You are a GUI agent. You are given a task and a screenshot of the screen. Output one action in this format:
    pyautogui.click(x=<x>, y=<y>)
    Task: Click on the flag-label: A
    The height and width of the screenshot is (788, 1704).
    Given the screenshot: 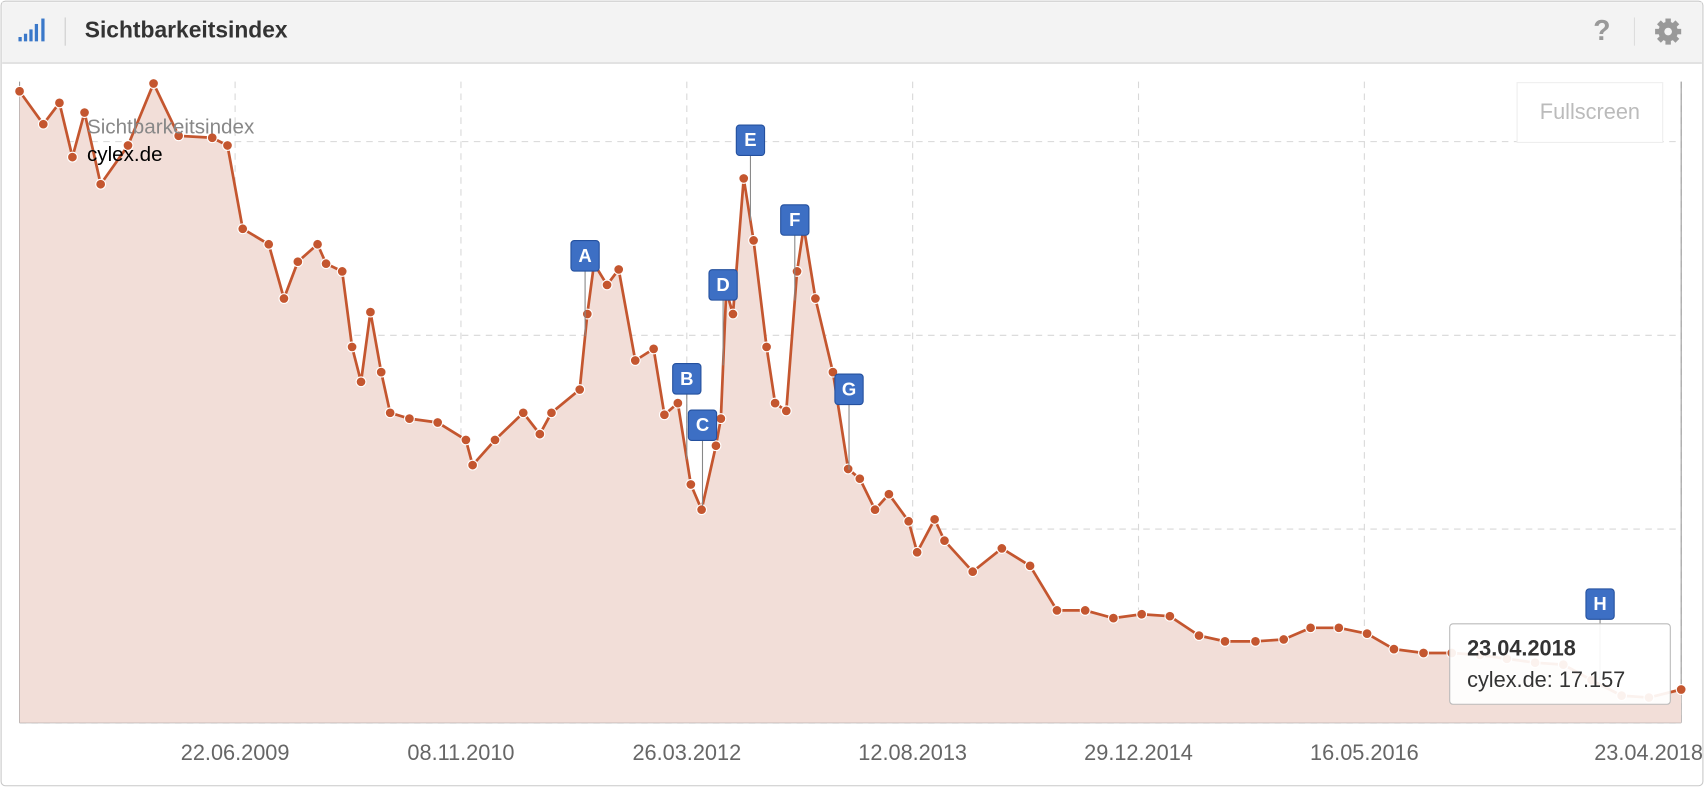 What is the action you would take?
    pyautogui.click(x=584, y=255)
    